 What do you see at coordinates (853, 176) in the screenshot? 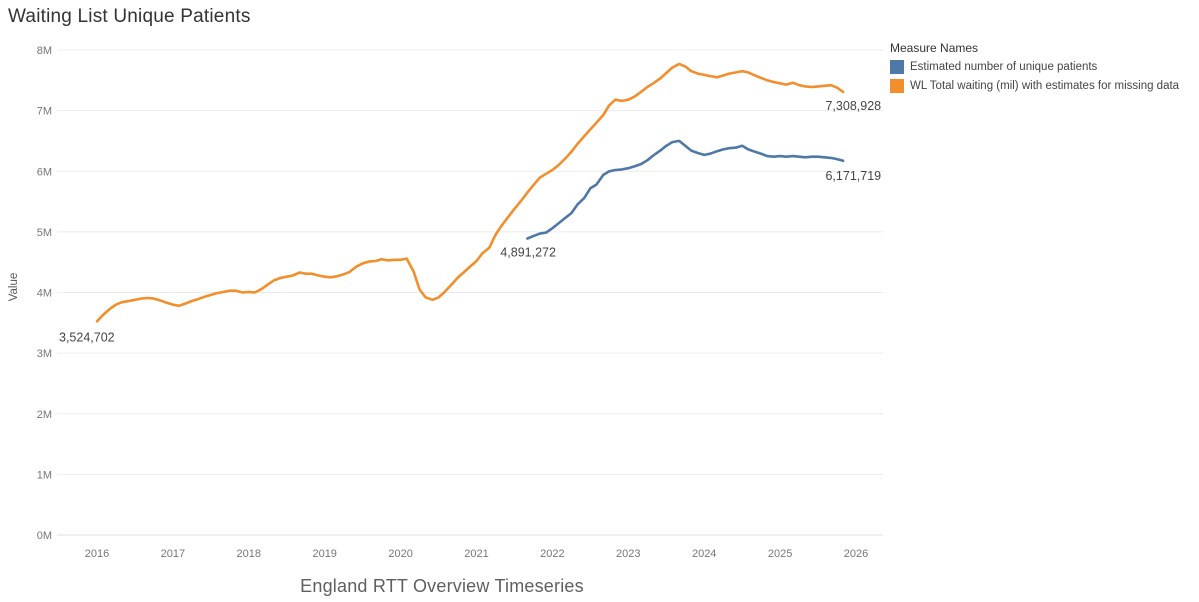
I see `data-label: 6,171,719` at bounding box center [853, 176].